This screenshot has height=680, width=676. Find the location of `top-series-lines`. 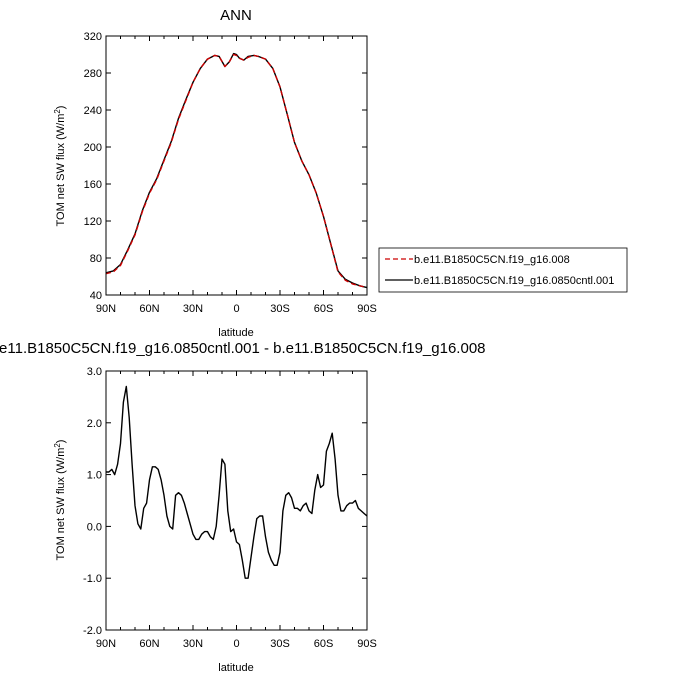

top-series-lines is located at coordinates (236, 170).